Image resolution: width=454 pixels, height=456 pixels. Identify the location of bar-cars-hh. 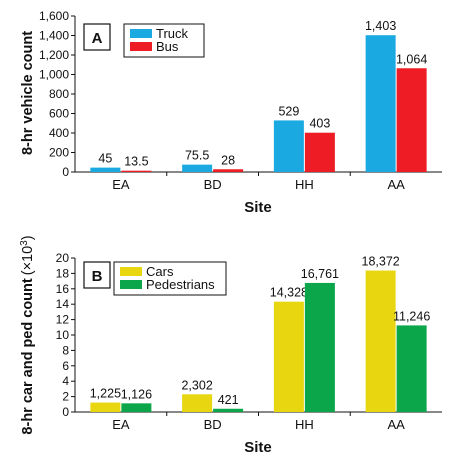
(288, 356).